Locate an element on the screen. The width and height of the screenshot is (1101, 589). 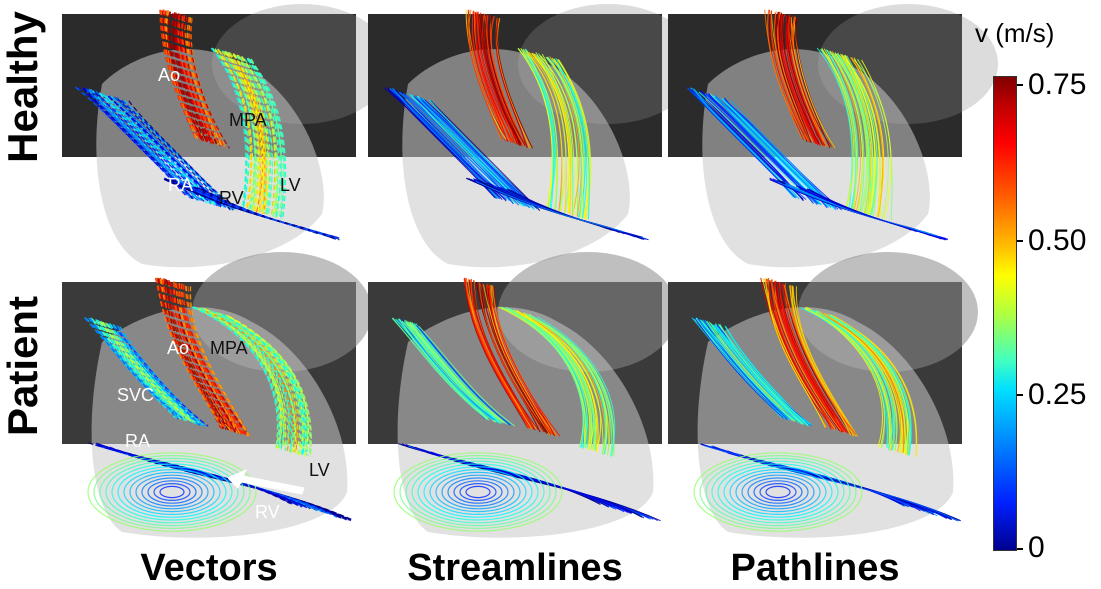
annotation-healthy-mpa: MPA is located at coordinates (248, 120).